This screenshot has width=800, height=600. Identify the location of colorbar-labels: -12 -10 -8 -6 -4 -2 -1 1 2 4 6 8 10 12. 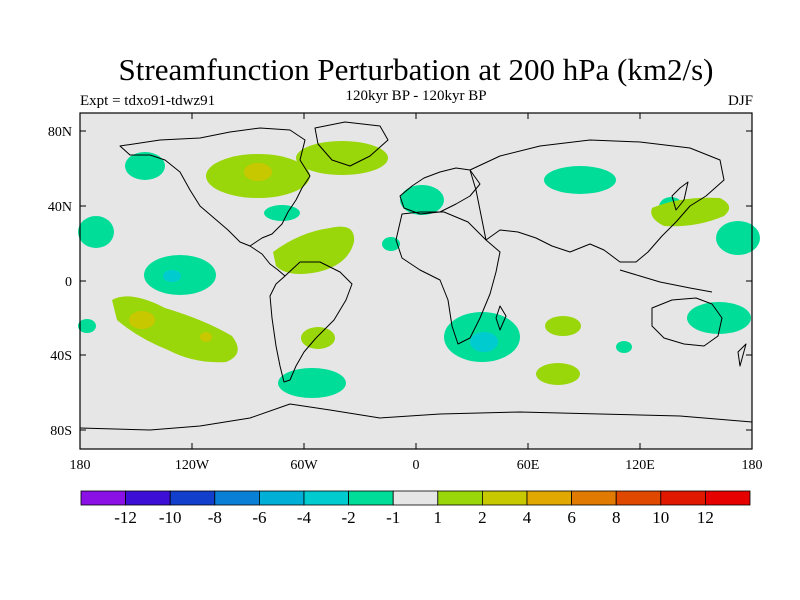
(414, 517).